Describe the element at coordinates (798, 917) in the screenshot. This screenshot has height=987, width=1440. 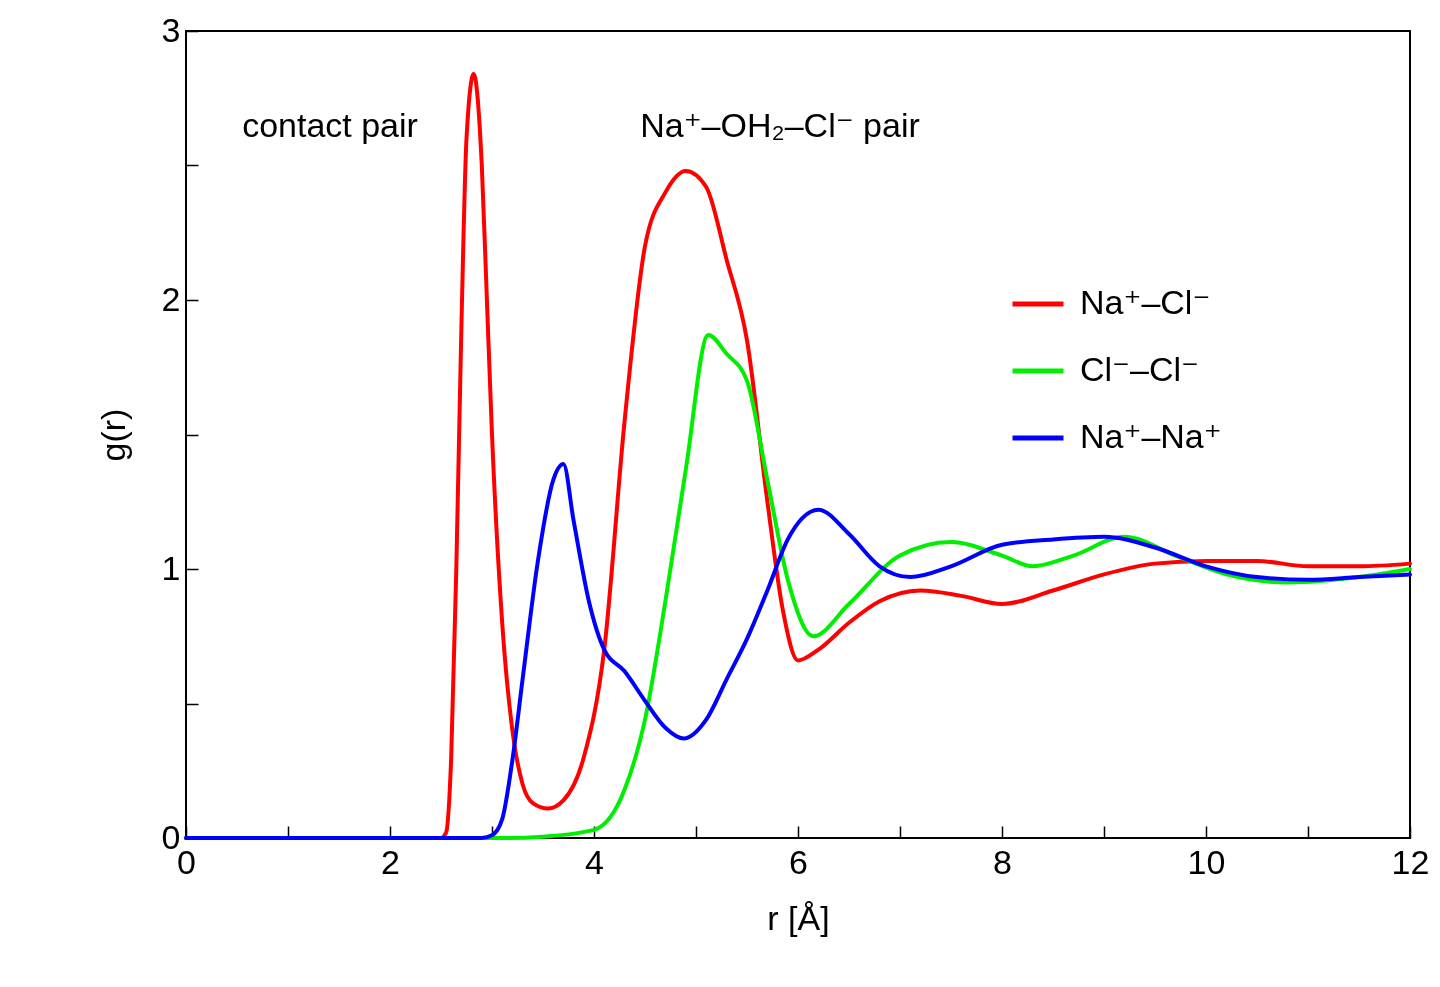
I see `x-axis-title: r [Å]` at that location.